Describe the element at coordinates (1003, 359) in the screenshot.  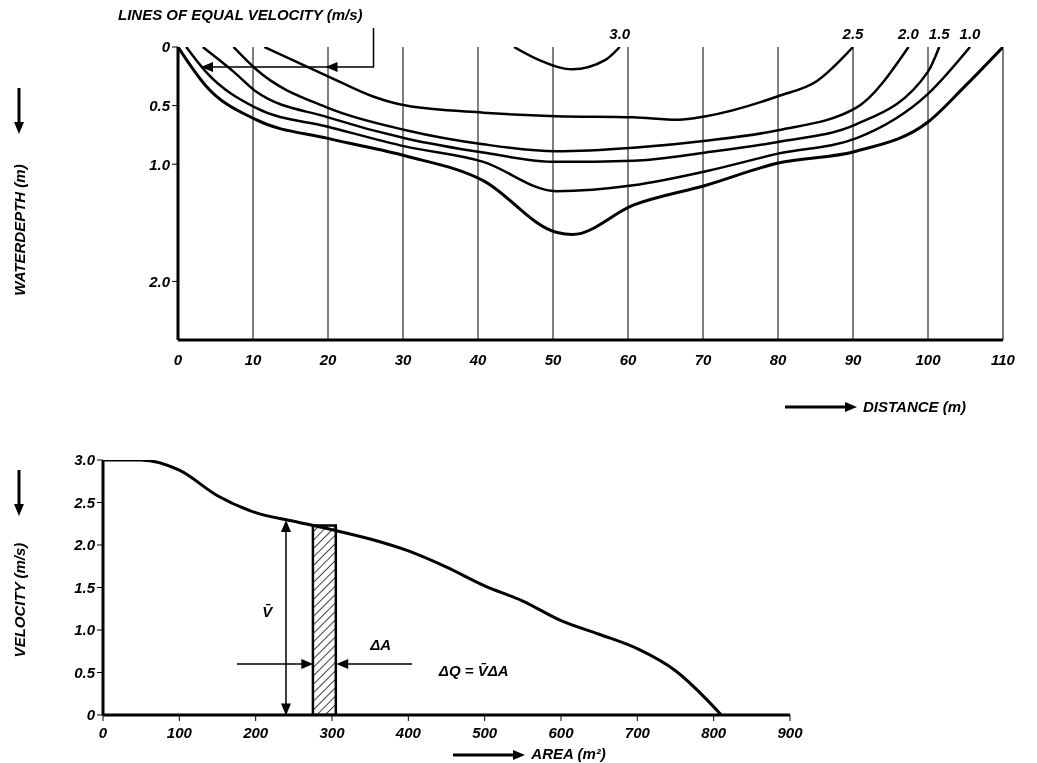
I see `x-tick-label: 110` at that location.